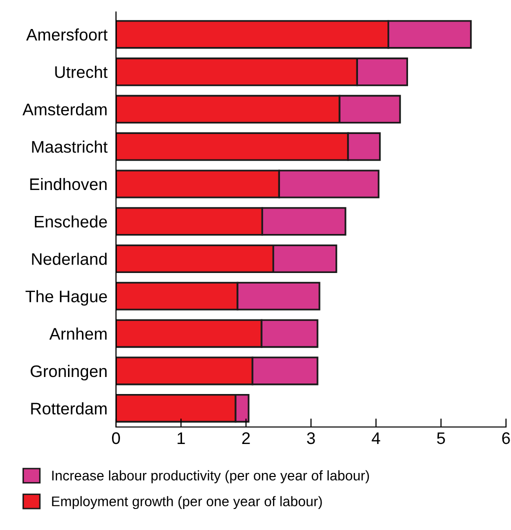  I want to click on y-tick-label: Enschede, so click(70, 221).